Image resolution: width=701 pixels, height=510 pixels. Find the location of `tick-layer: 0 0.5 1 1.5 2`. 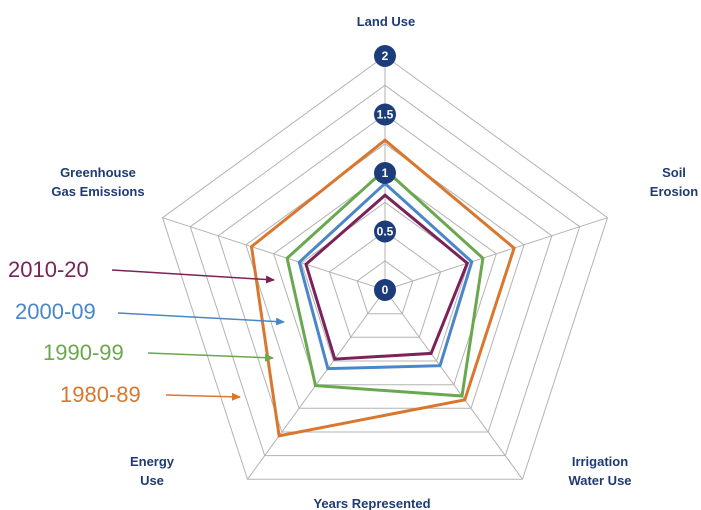

tick-layer: 0 0.5 1 1.5 2 is located at coordinates (385, 173).